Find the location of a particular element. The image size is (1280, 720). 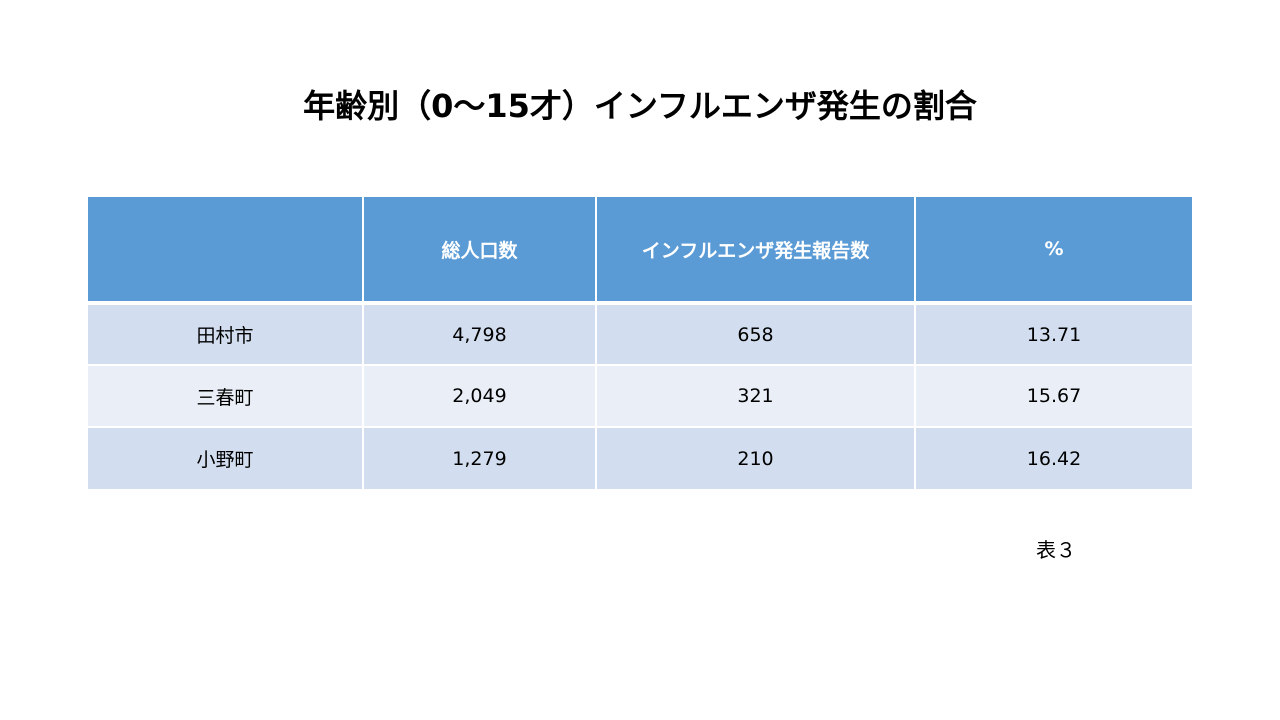

table-row: 三春町 2,049 321 15.67 is located at coordinates (640, 396).